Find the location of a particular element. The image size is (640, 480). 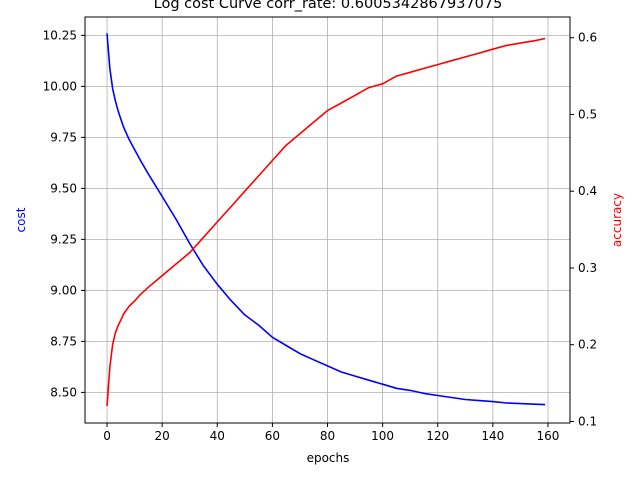

left-y-tick-label: 8.50 is located at coordinates (63, 392).